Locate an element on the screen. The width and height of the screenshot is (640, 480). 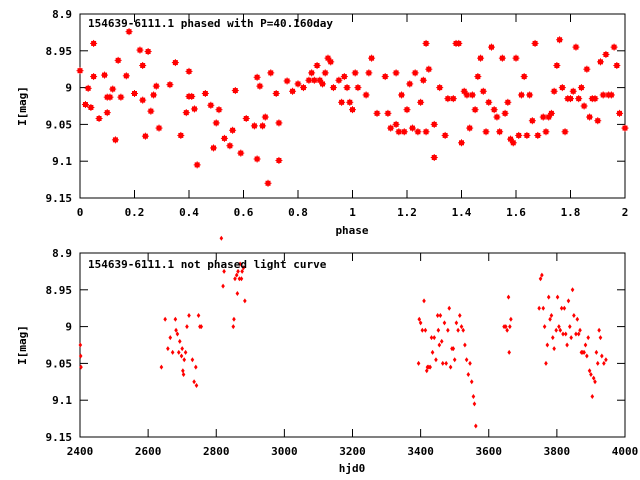
x-tick-label: 1.4 is located at coordinates (462, 212).